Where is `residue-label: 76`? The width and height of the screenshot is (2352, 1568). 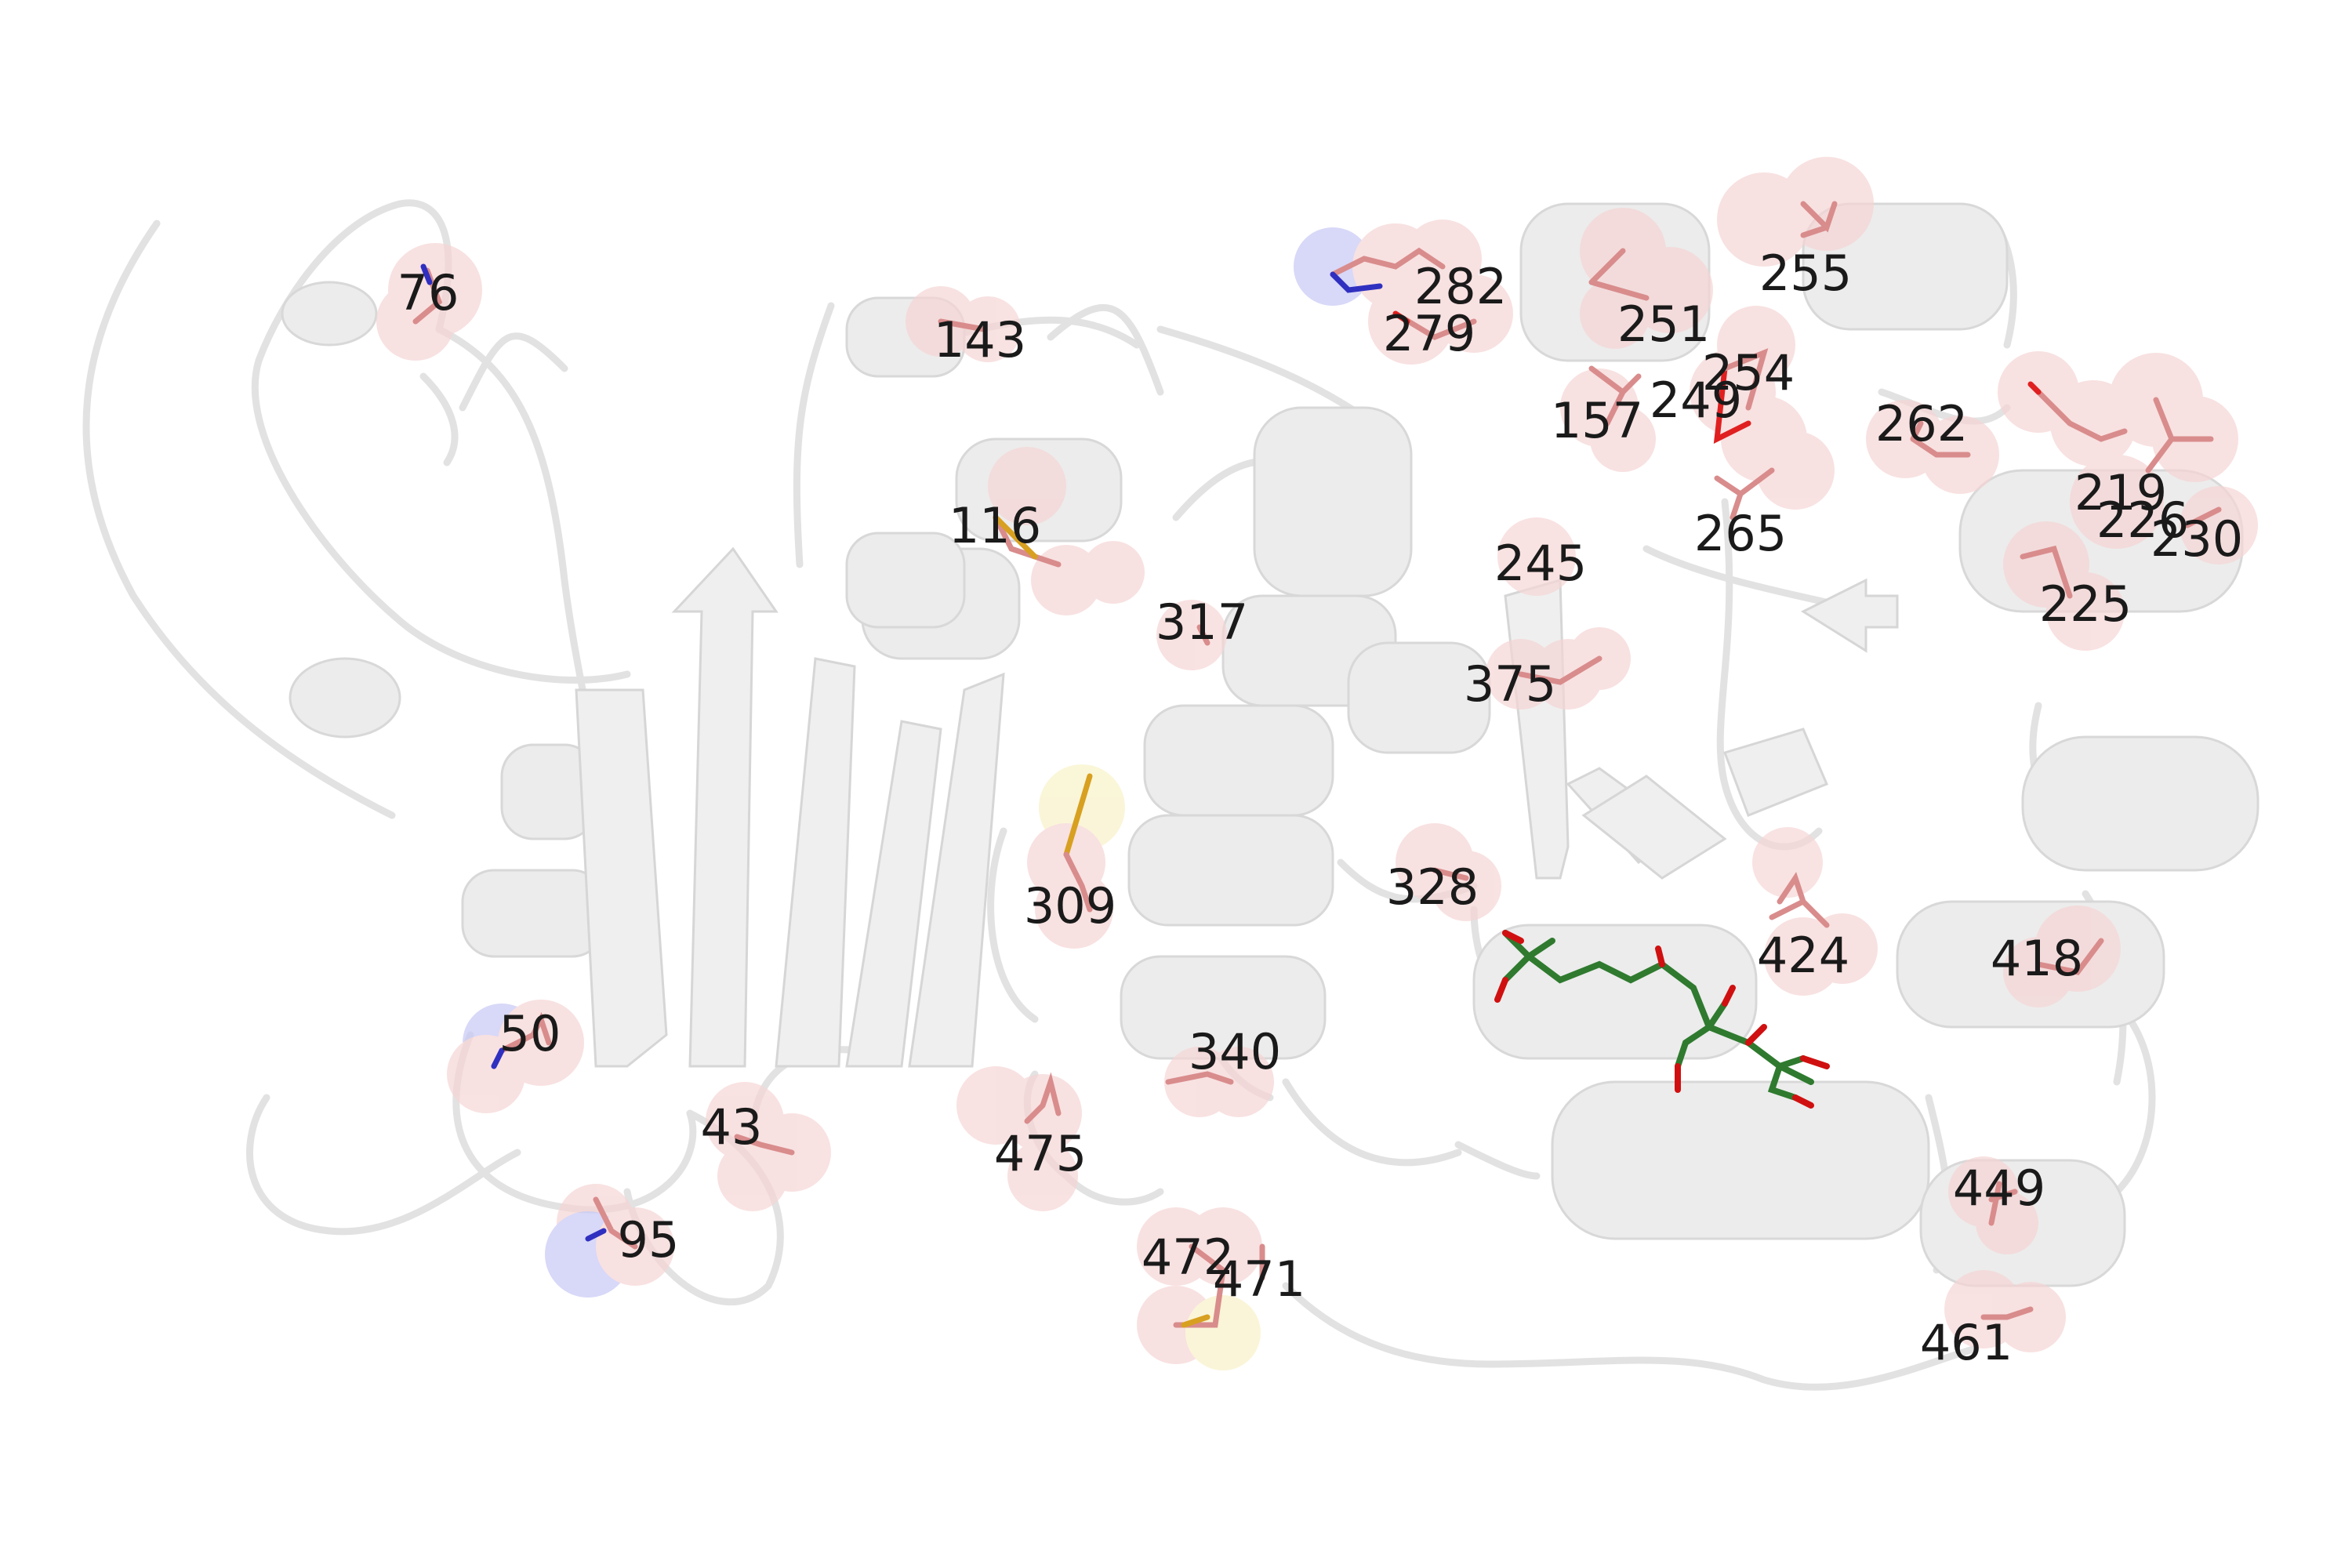 residue-label: 76 is located at coordinates (428, 292).